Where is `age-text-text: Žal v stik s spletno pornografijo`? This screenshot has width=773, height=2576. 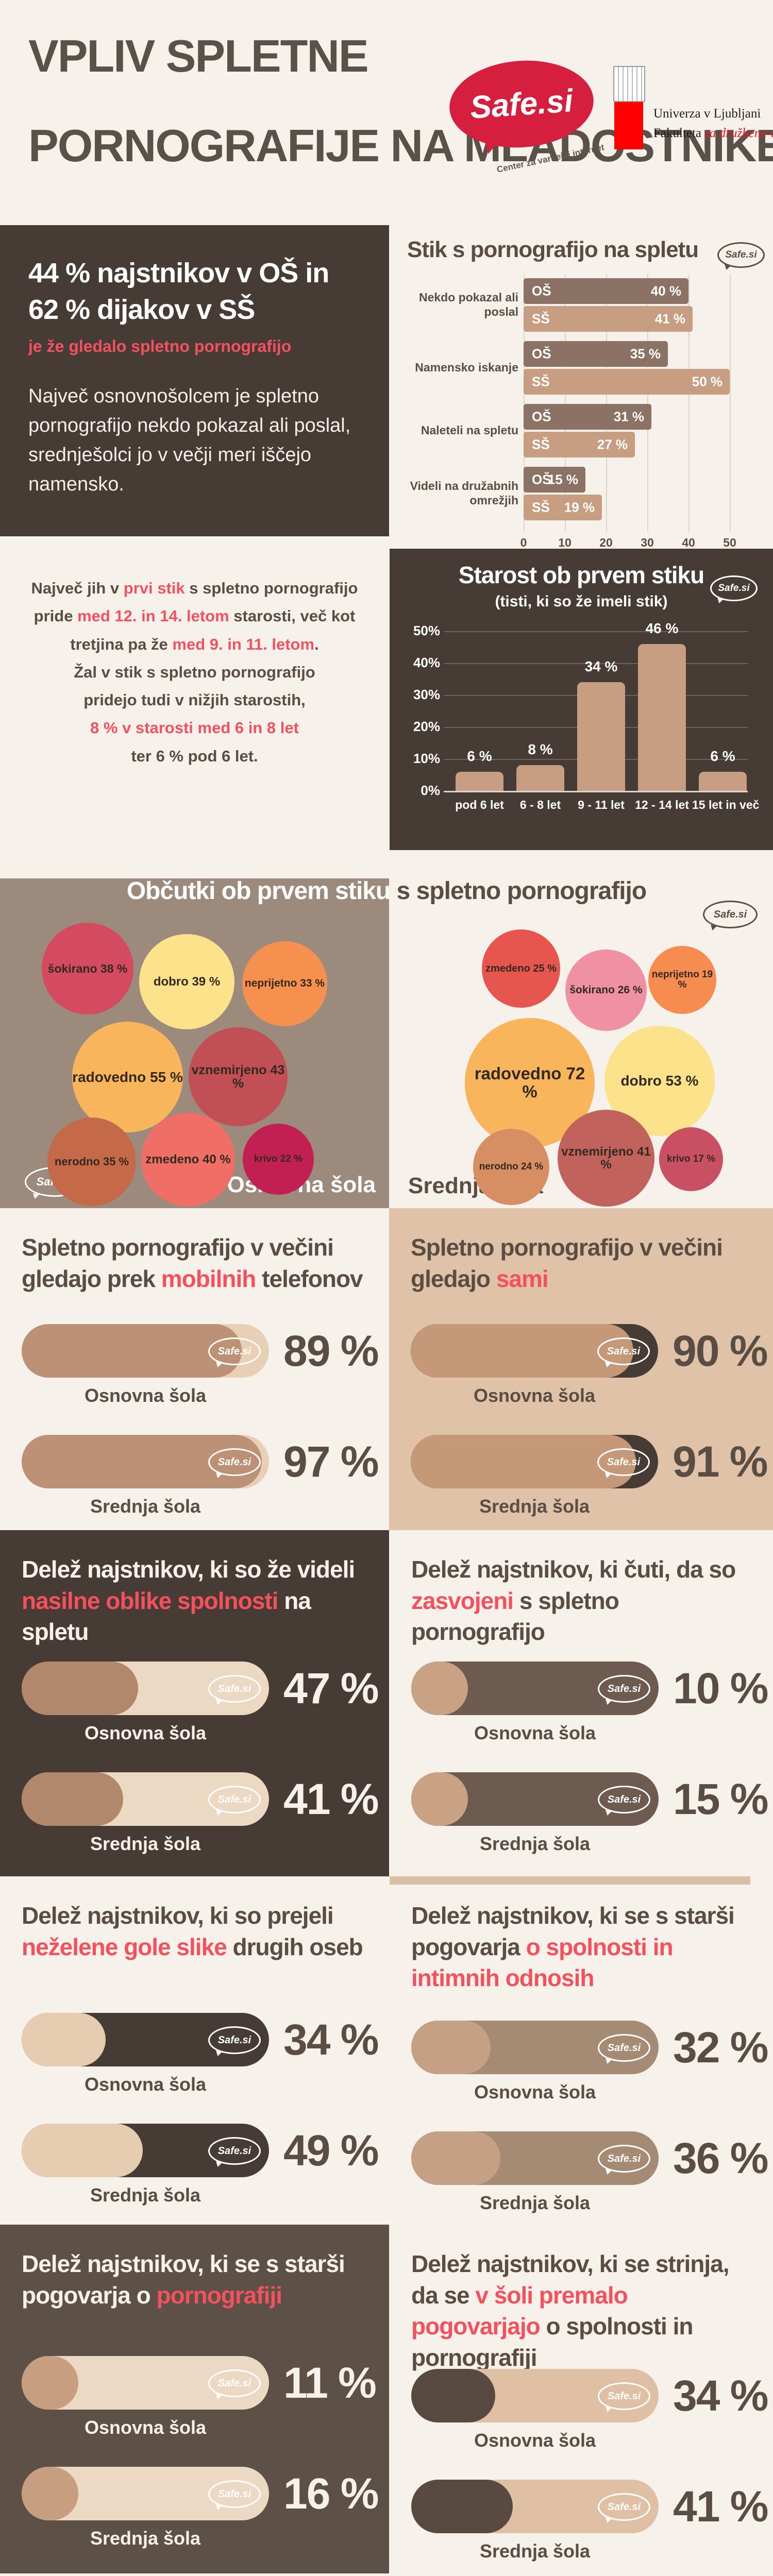
age-text-text: Žal v stik s spletno pornografijo is located at coordinates (194, 672).